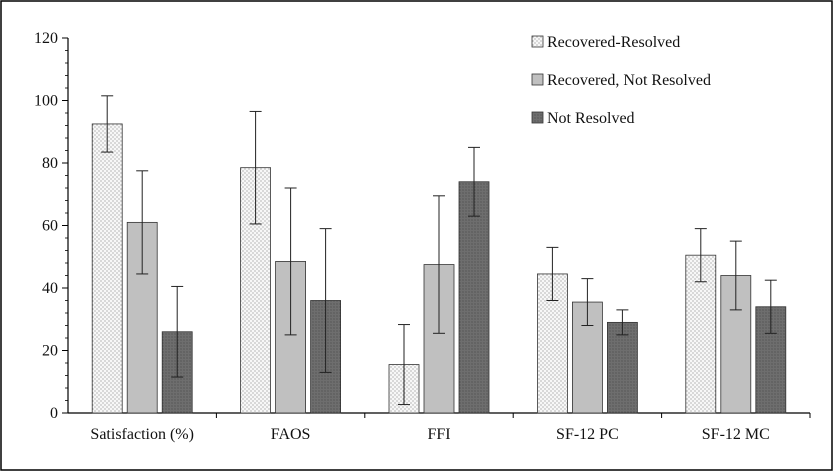 The width and height of the screenshot is (833, 471). I want to click on legend-label: Recovered-Resolved, so click(613, 42).